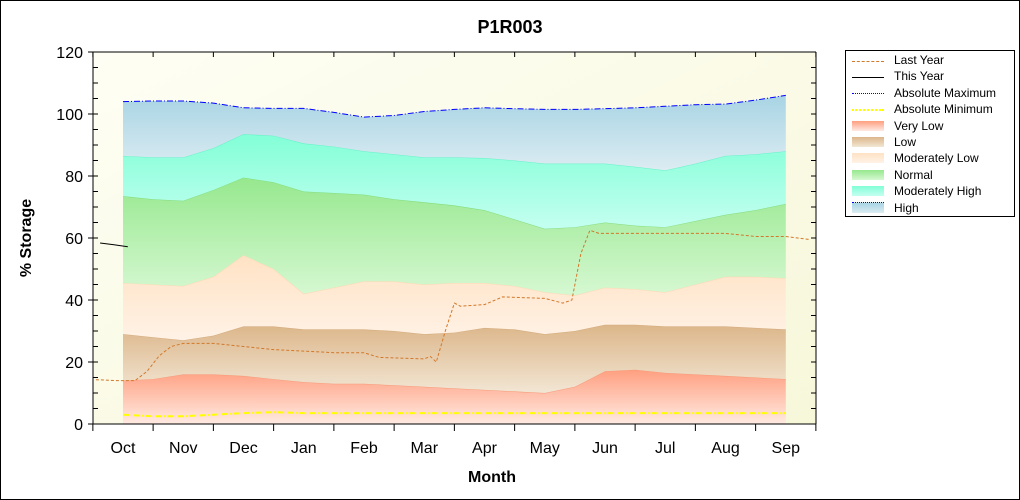 This screenshot has height=500, width=1020. I want to click on band-high, so click(454, 133).